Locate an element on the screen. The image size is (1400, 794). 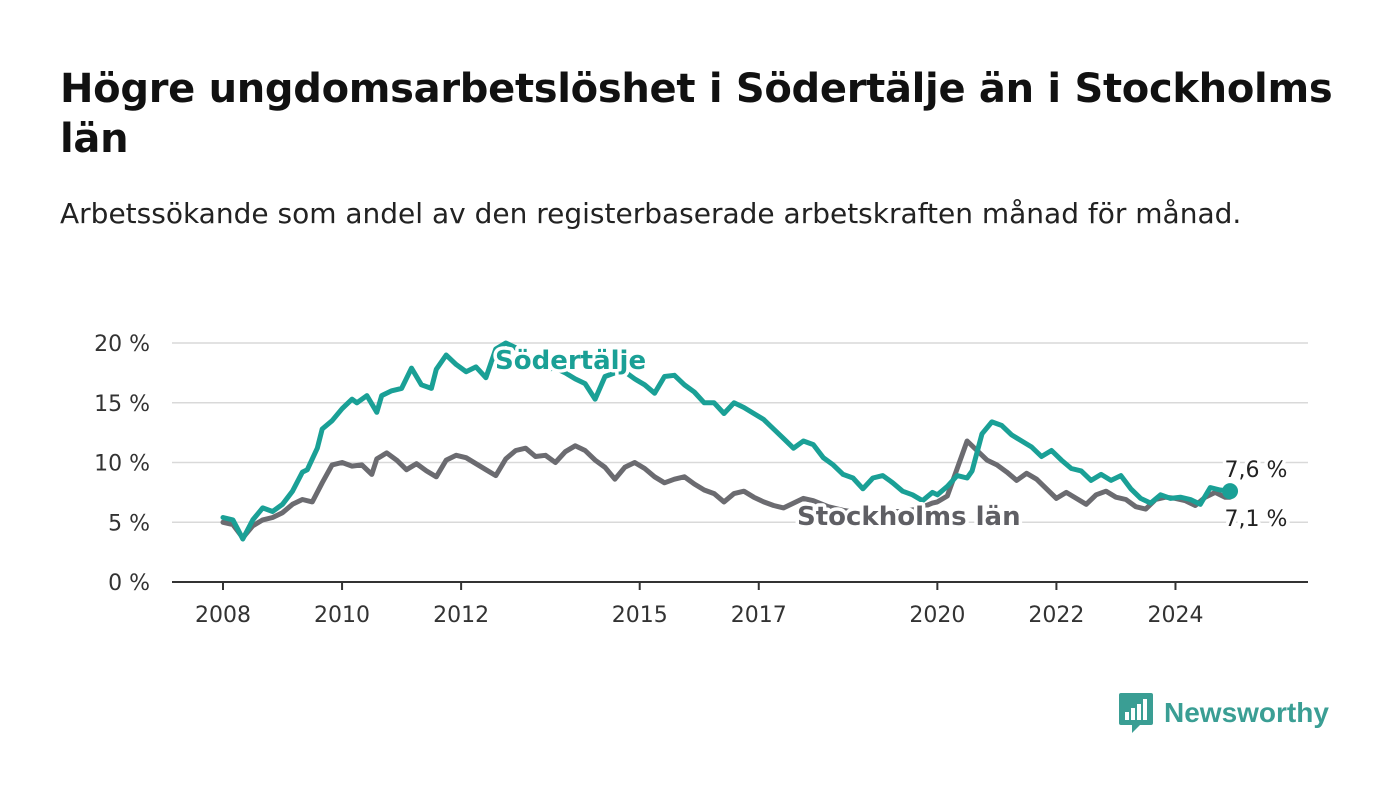
y-tick-label: 10 % is located at coordinates (122, 464).